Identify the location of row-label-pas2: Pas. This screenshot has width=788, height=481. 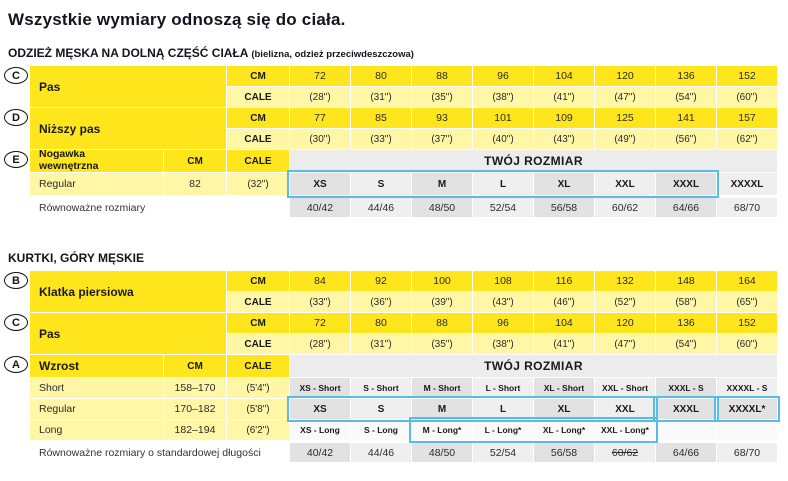
(128, 333).